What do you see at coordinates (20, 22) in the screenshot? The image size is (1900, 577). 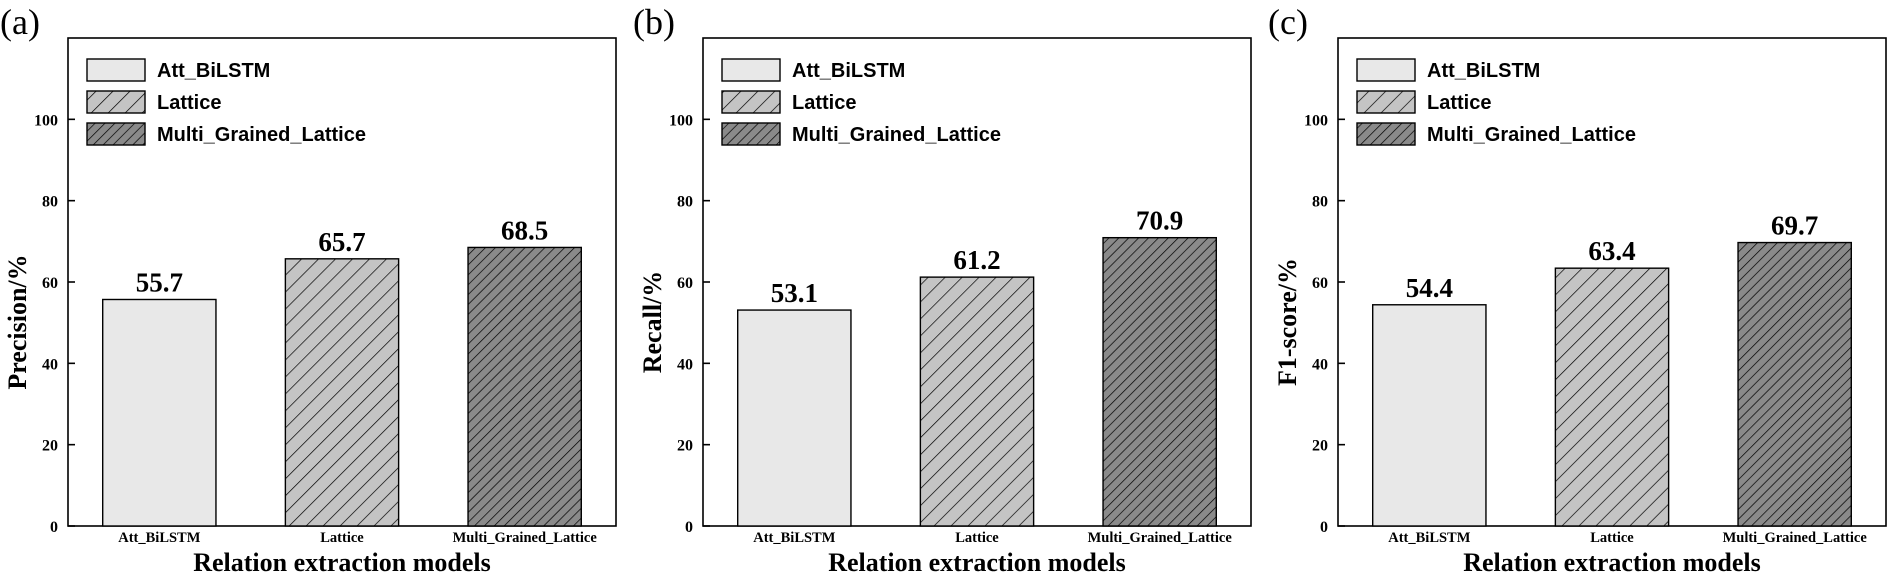 I see `panel-label: (a)` at bounding box center [20, 22].